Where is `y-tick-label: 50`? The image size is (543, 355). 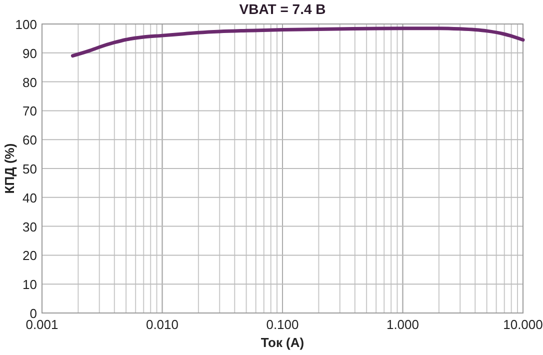
y-tick-label: 50 is located at coordinates (29, 169).